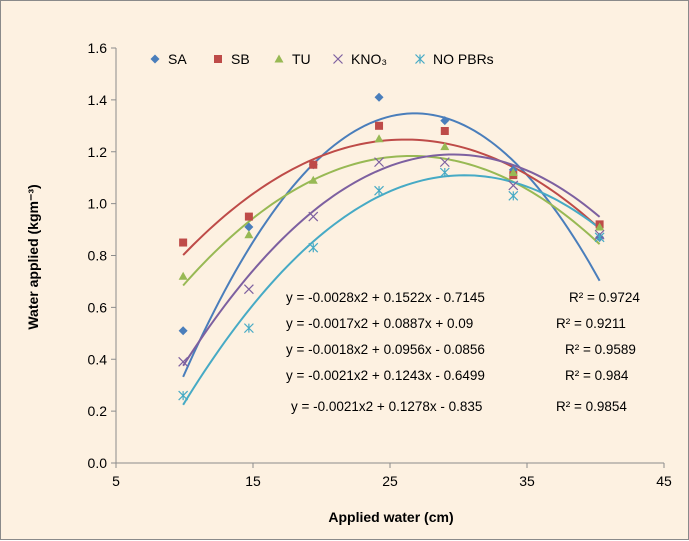  Describe the element at coordinates (385, 349) in the screenshot. I see `trend-equation: y = -0.0018x2 + 0.0956x - 0.0856` at that location.